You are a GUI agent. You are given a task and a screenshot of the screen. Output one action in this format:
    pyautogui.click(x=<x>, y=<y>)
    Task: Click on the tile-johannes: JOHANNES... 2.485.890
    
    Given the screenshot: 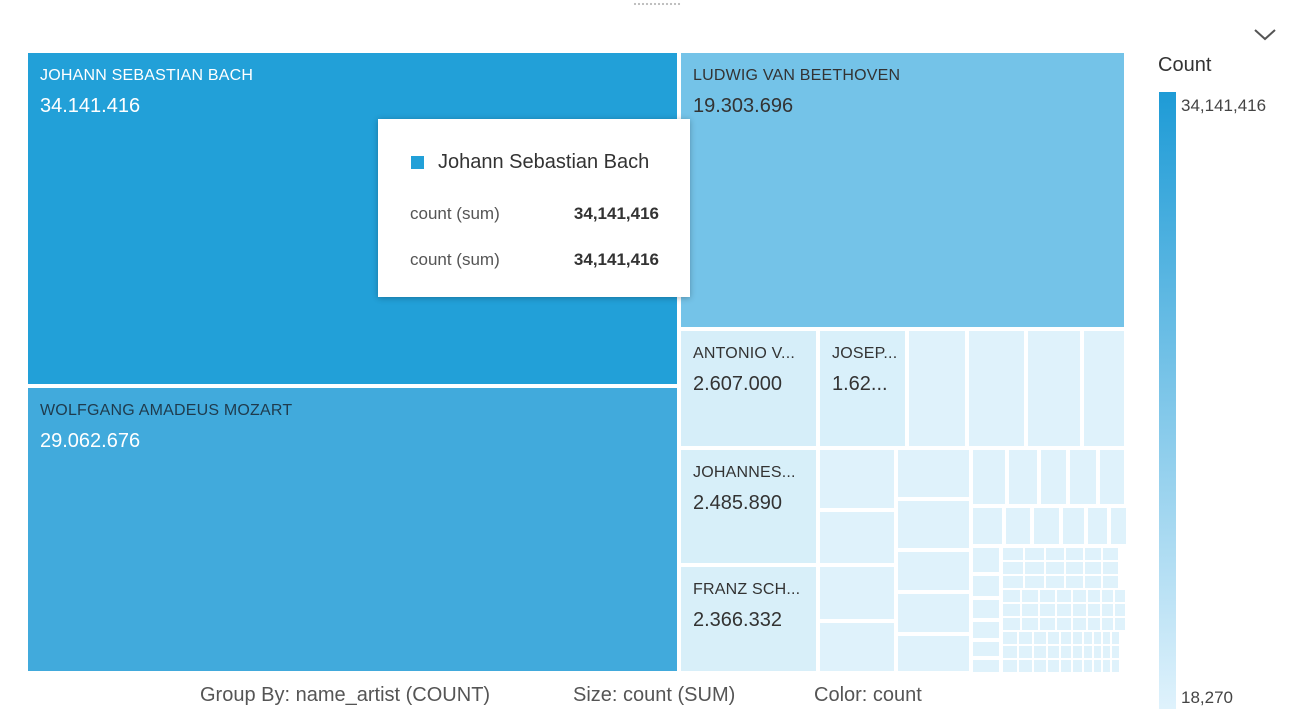 What is the action you would take?
    pyautogui.click(x=748, y=506)
    